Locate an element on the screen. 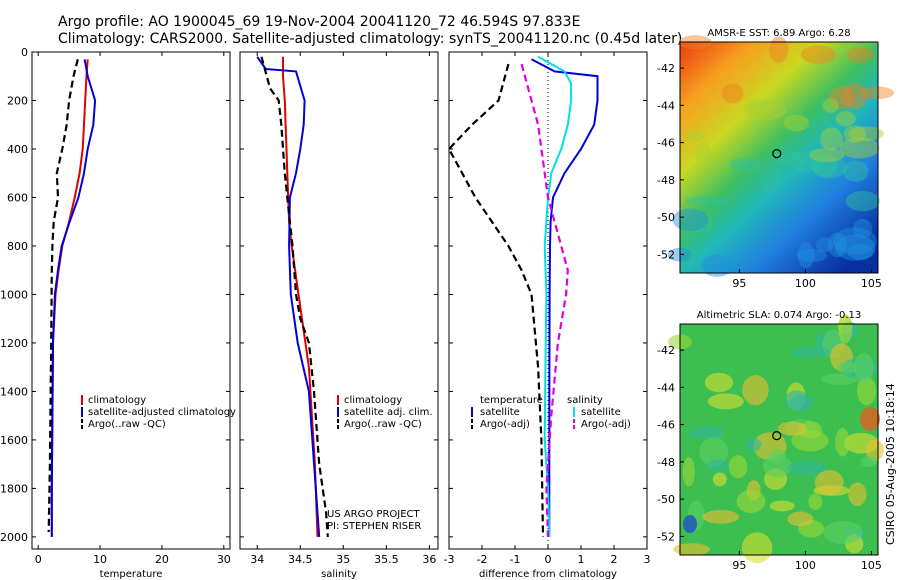  x-tick-label: -2 is located at coordinates (482, 559).